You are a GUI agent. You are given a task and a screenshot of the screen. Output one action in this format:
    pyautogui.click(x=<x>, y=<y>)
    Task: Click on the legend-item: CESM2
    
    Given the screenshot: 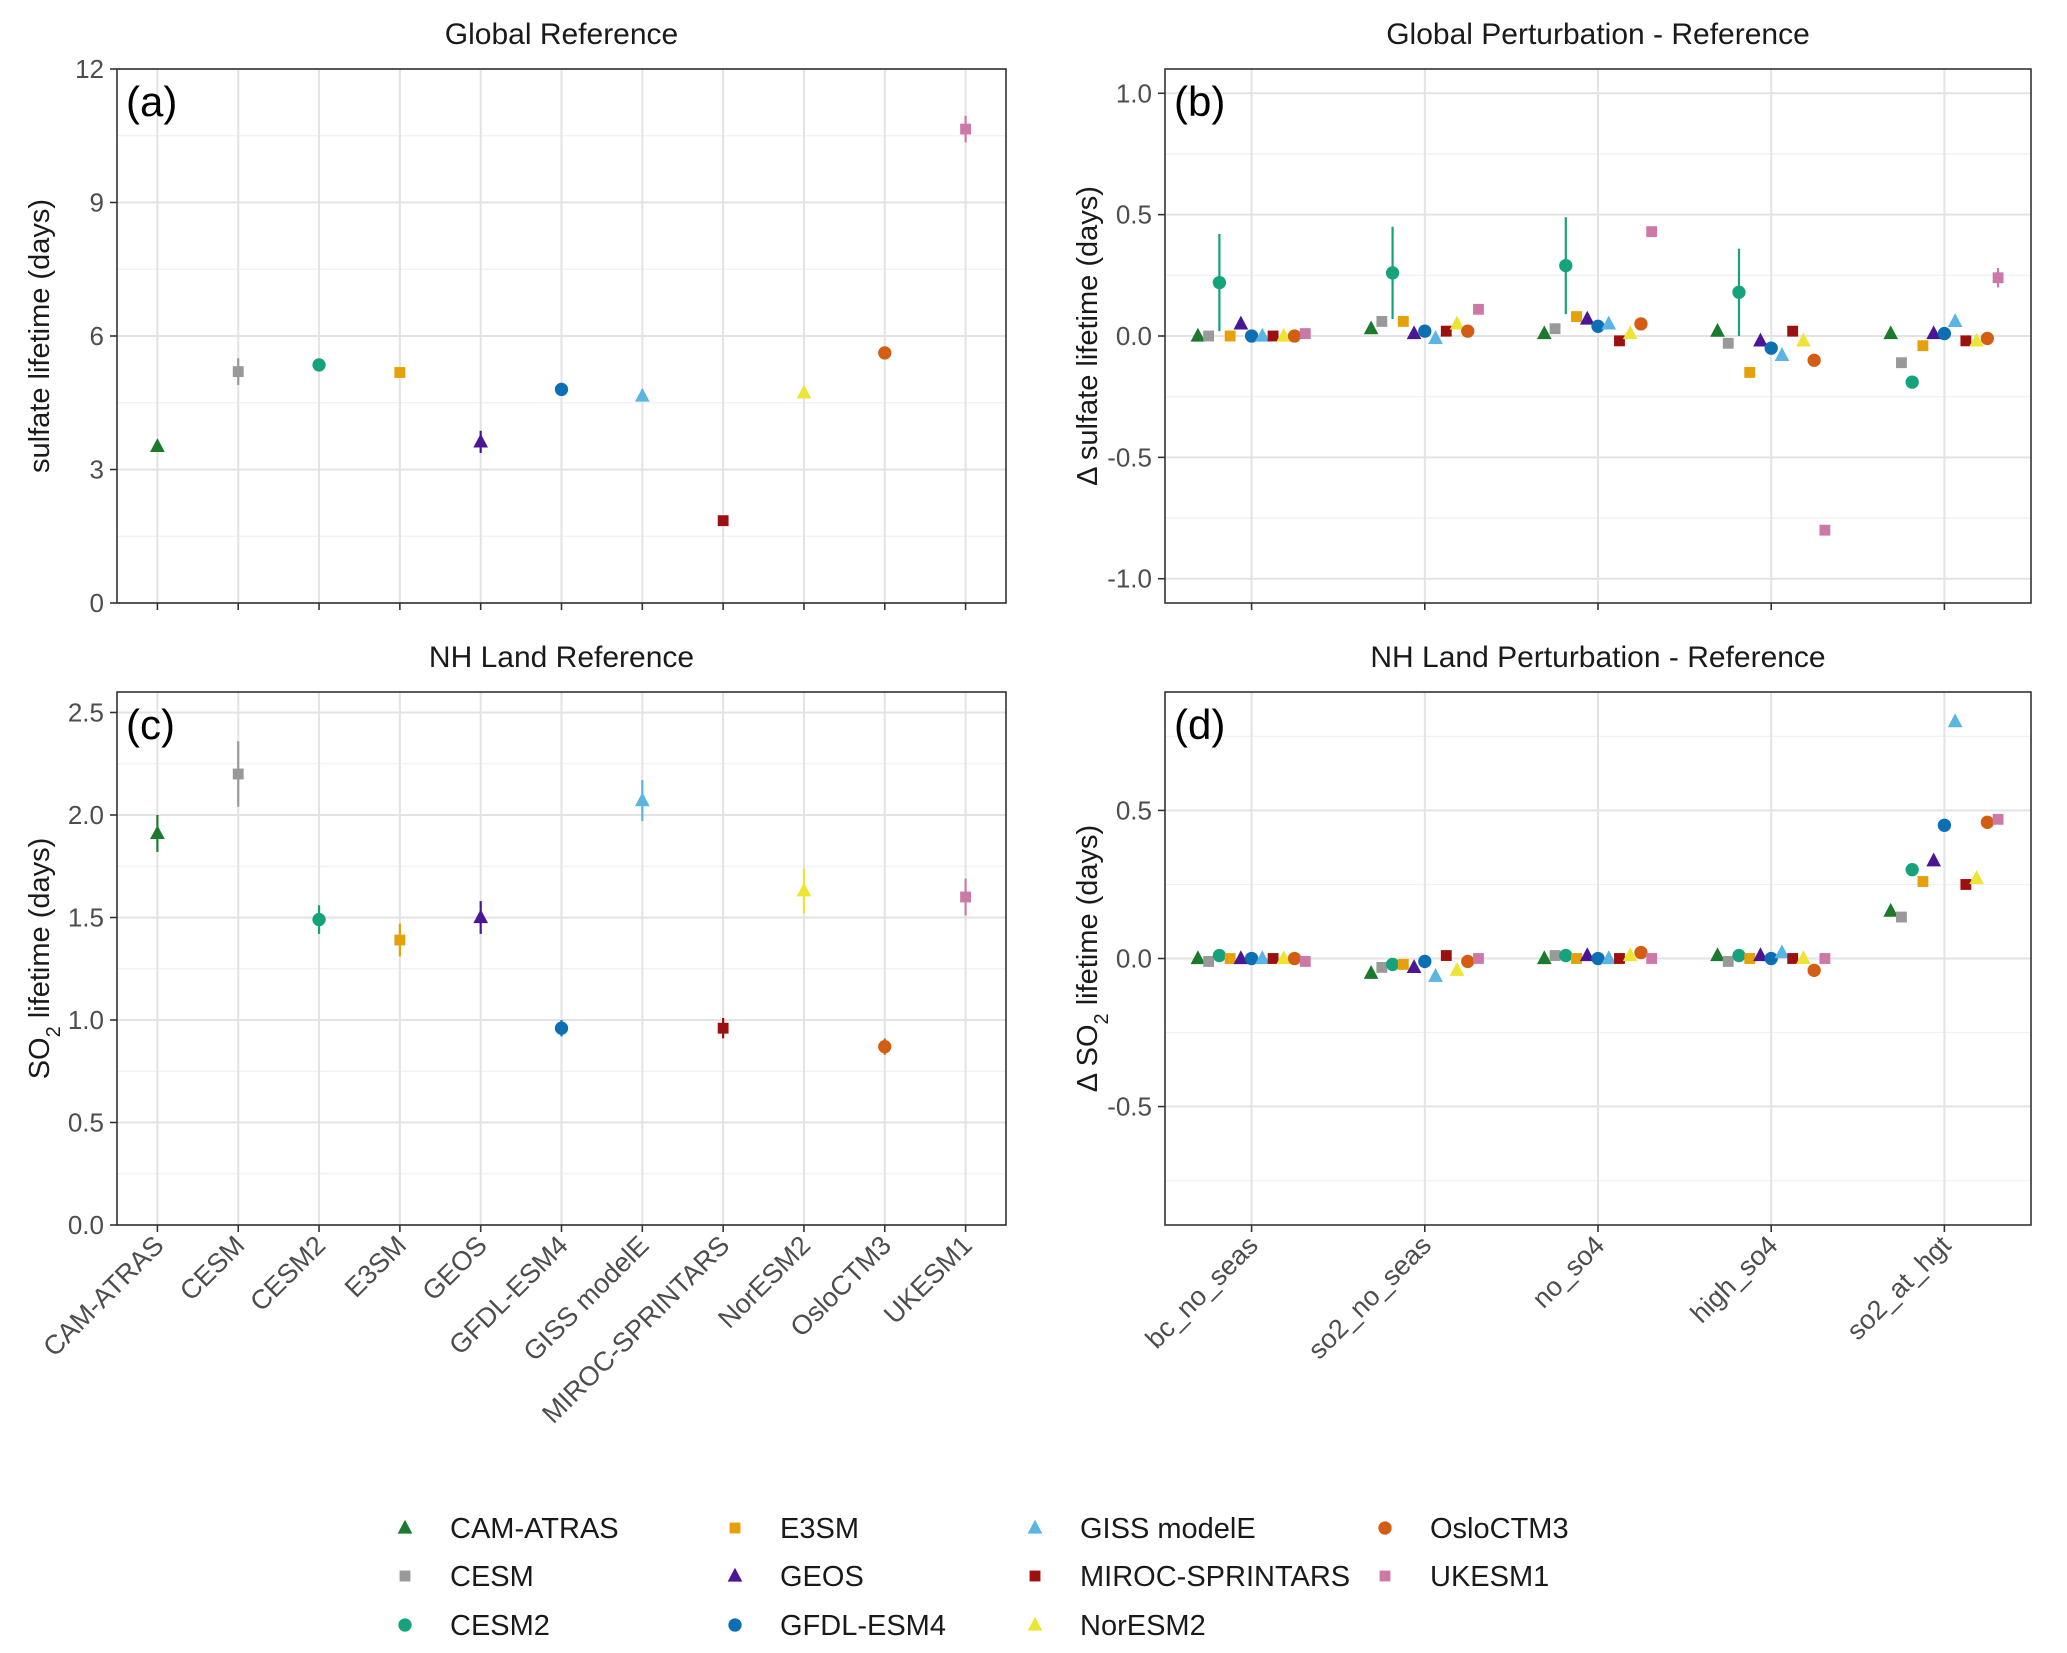 What is the action you would take?
    pyautogui.click(x=474, y=1626)
    